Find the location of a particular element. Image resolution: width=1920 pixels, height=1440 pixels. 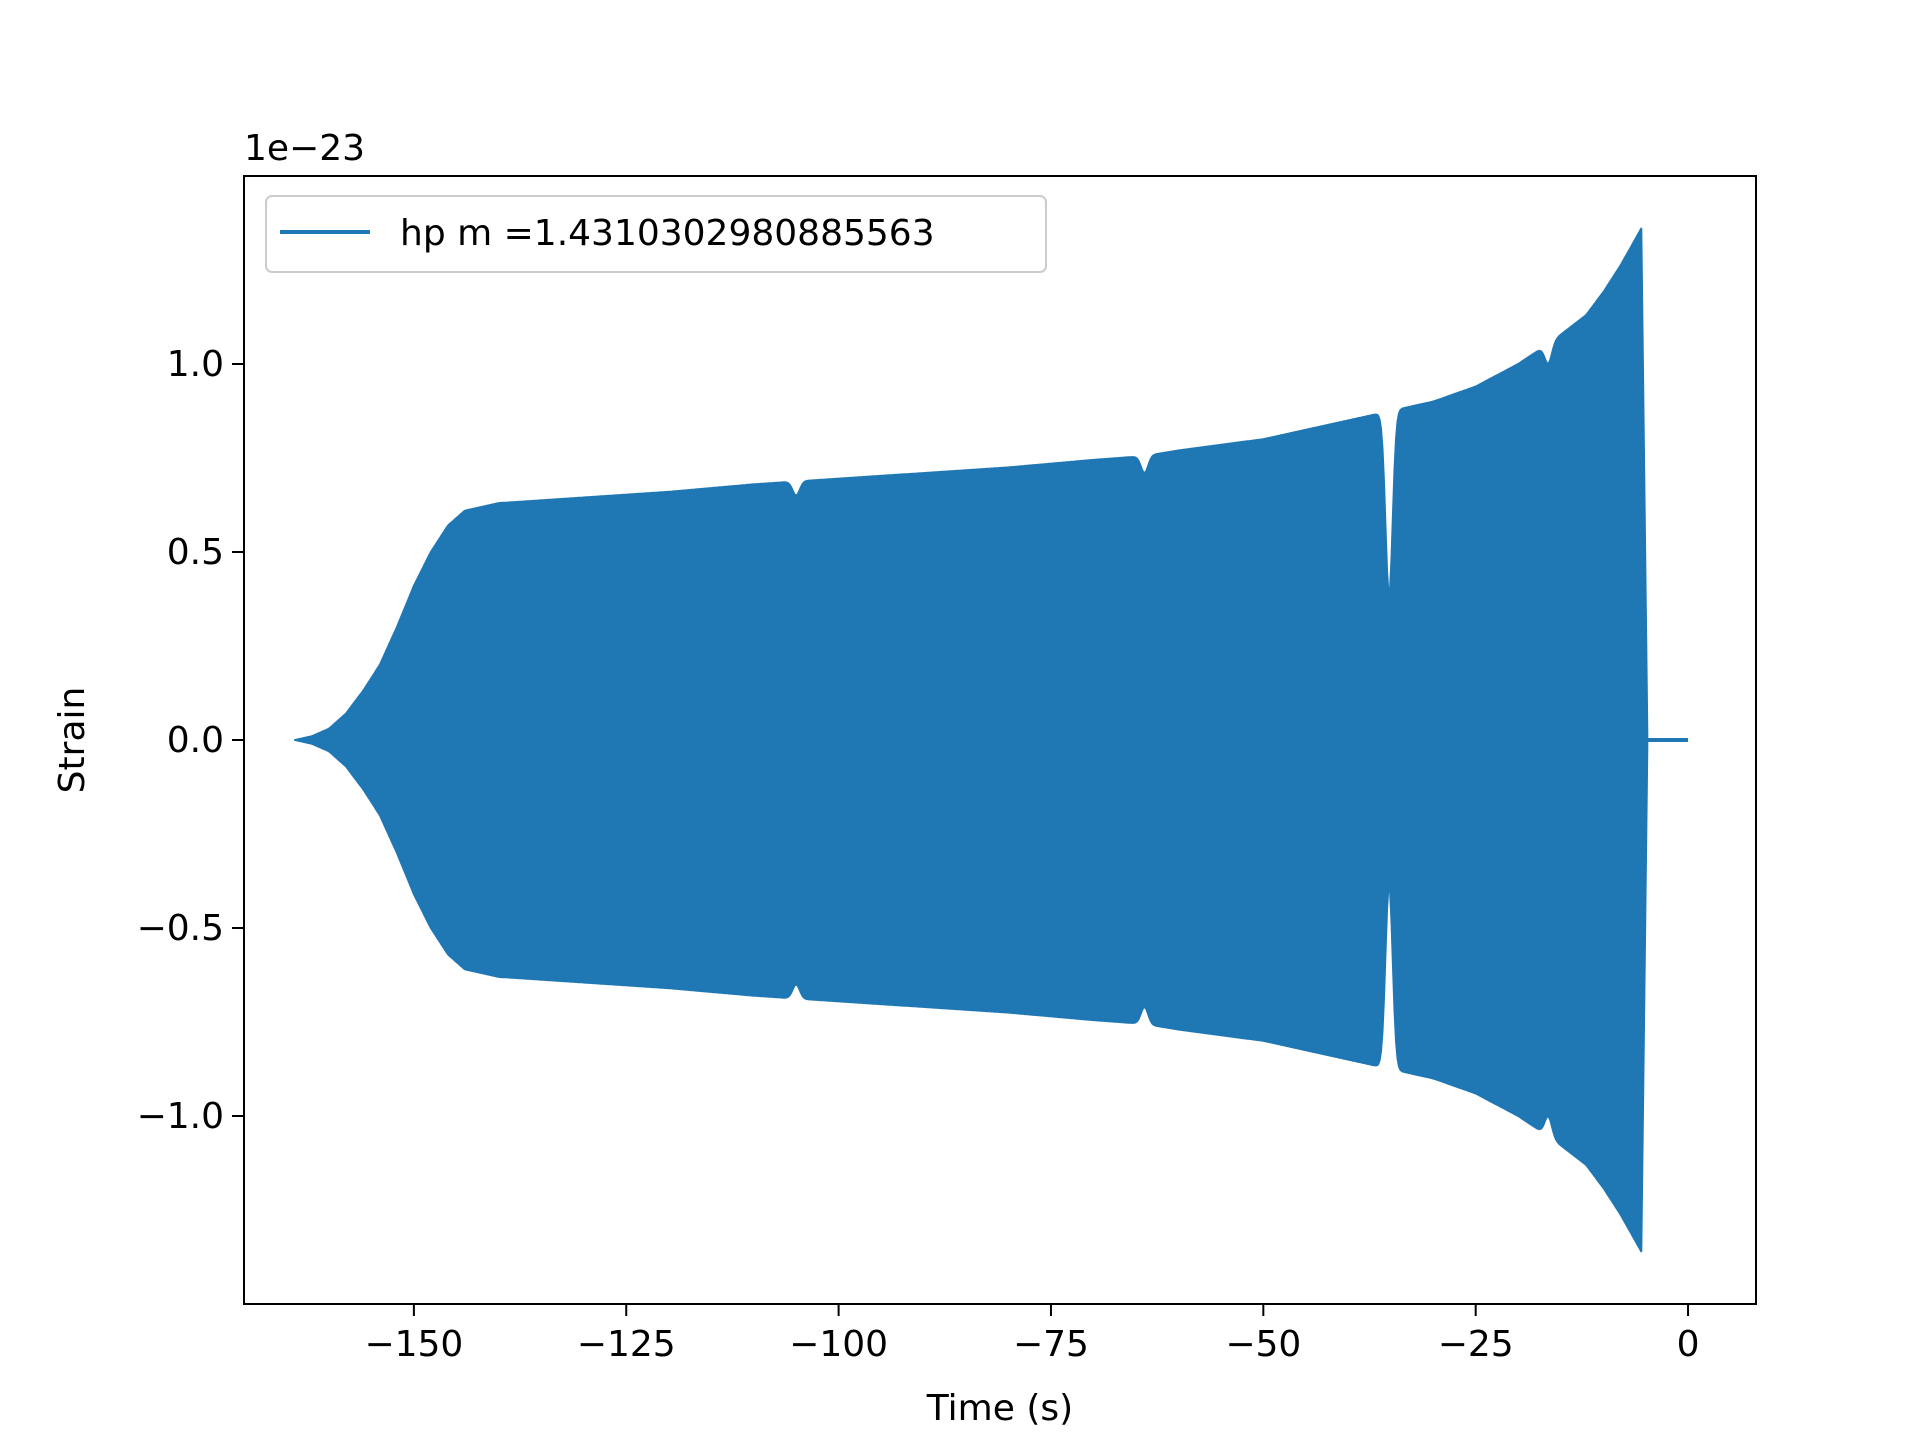

legend-box is located at coordinates (656, 234).